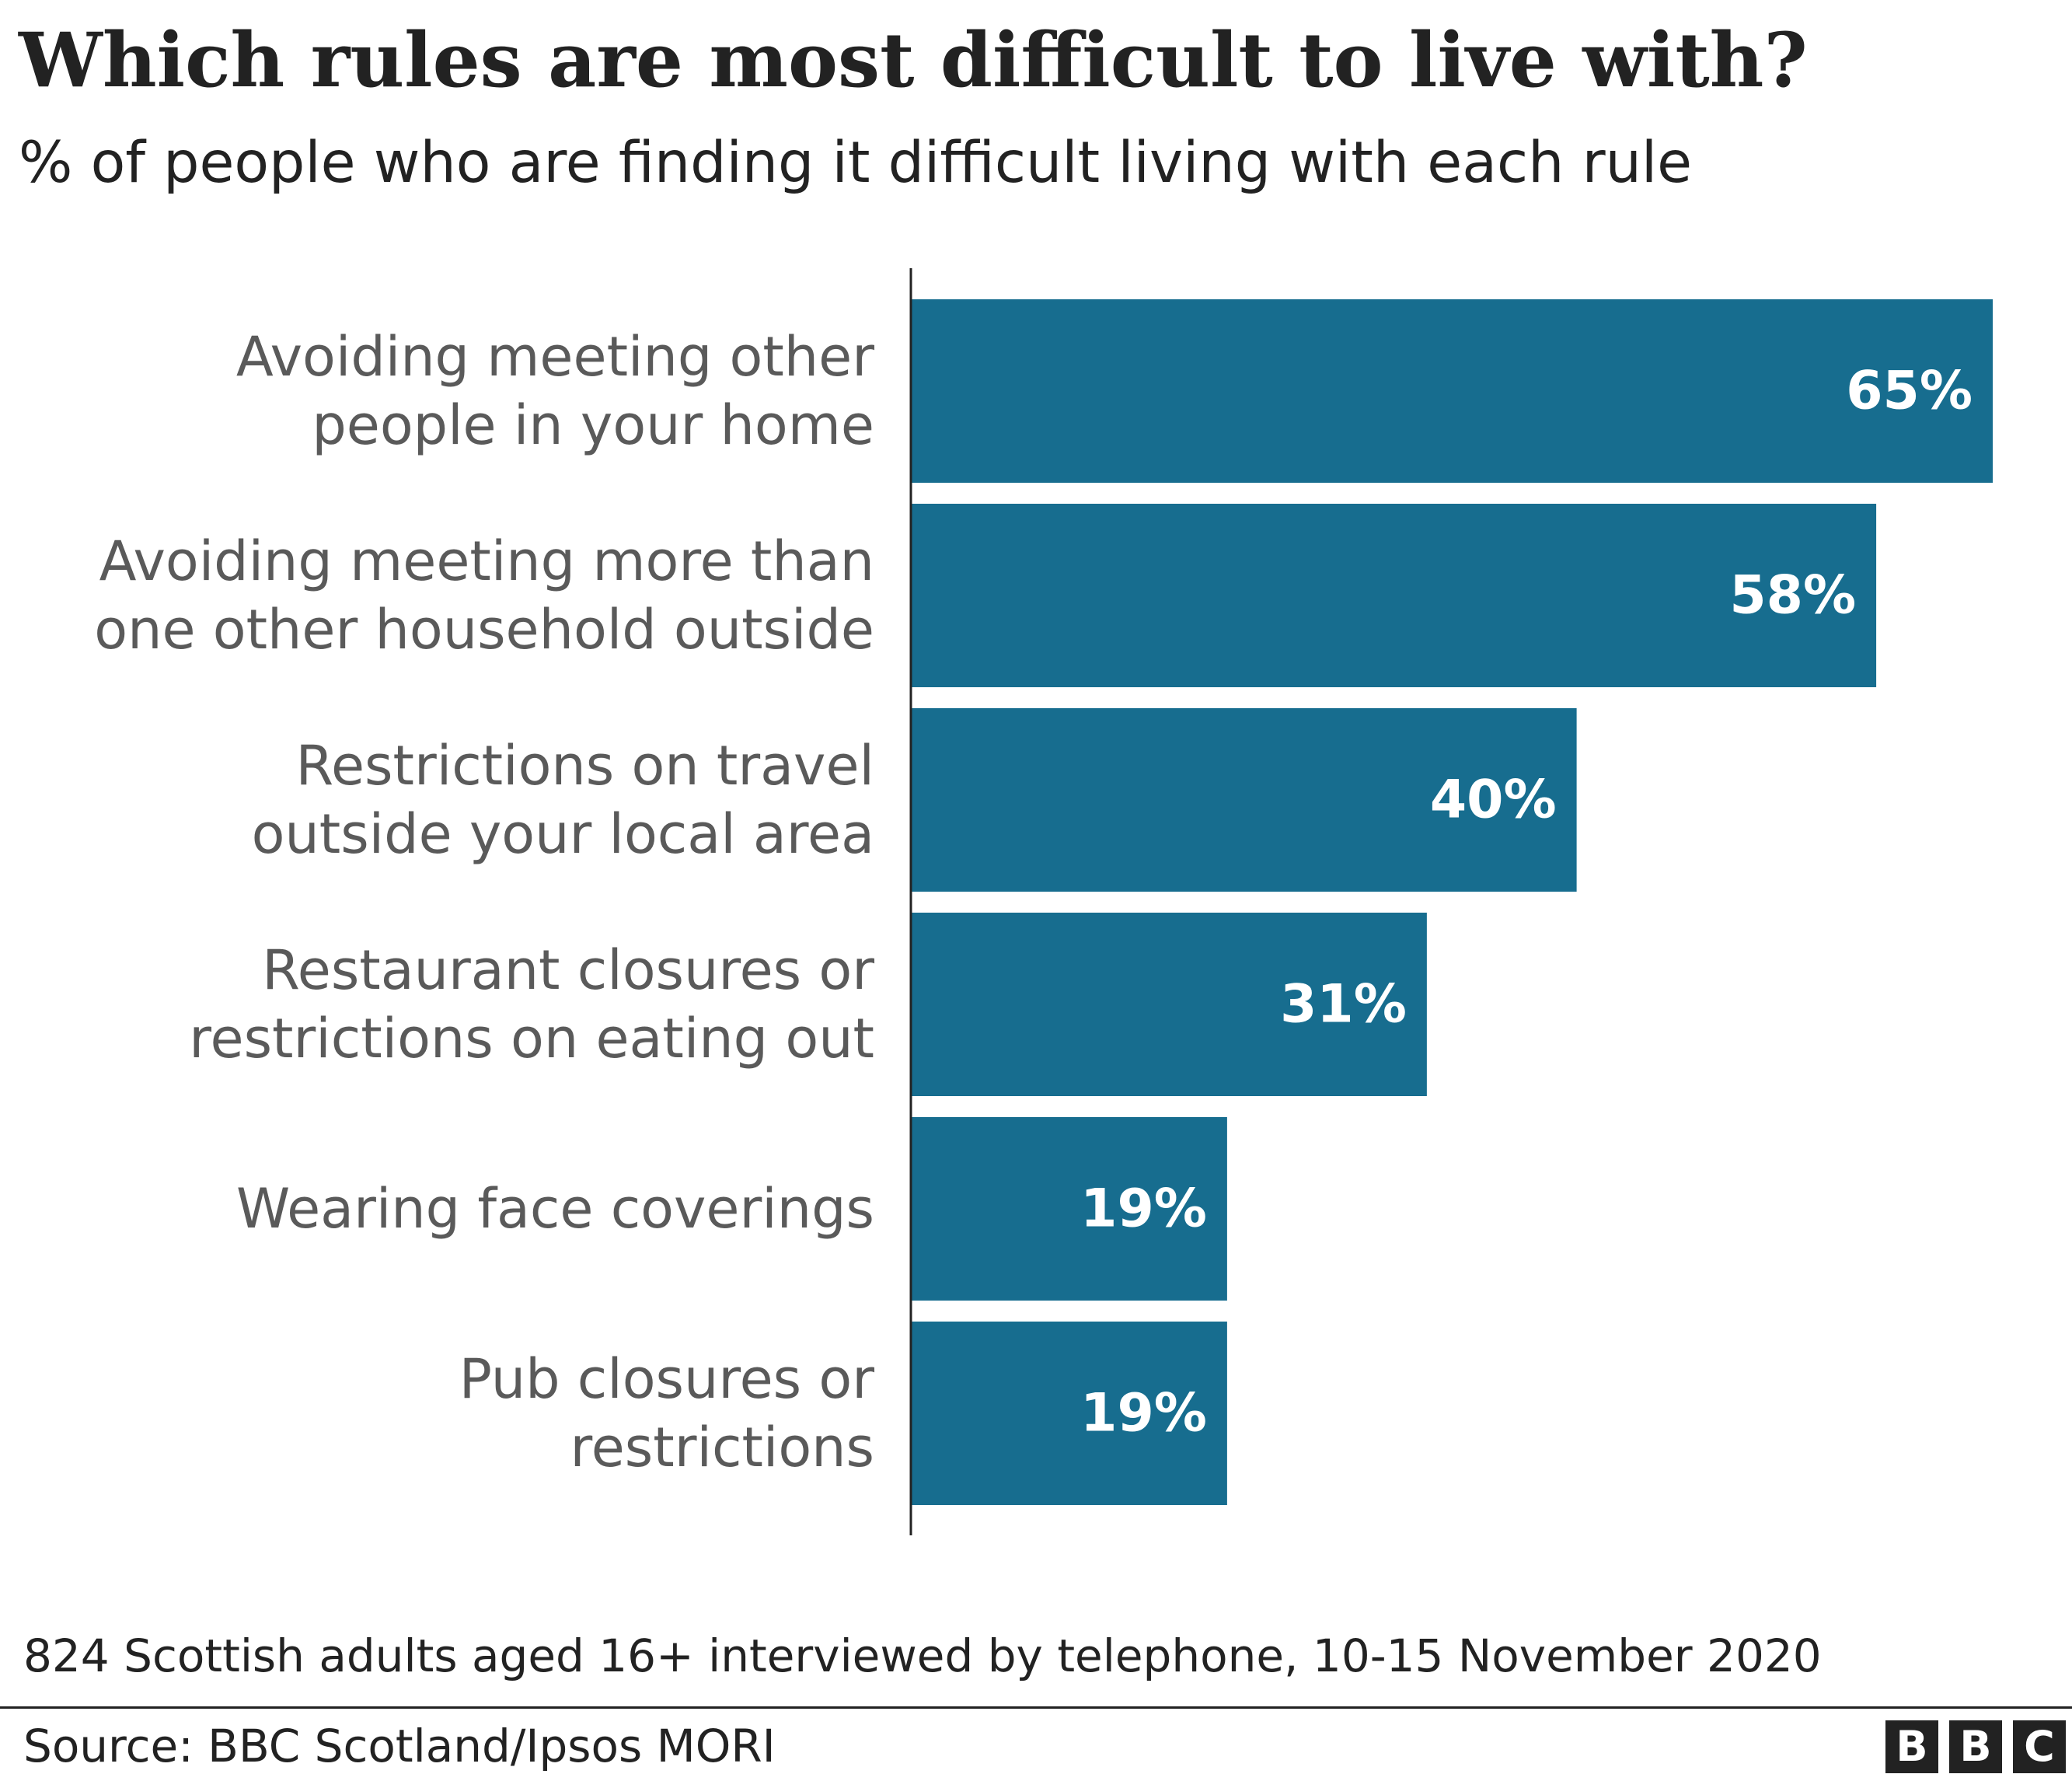  Describe the element at coordinates (1036, 1707) in the screenshot. I see `footer-divider` at that location.